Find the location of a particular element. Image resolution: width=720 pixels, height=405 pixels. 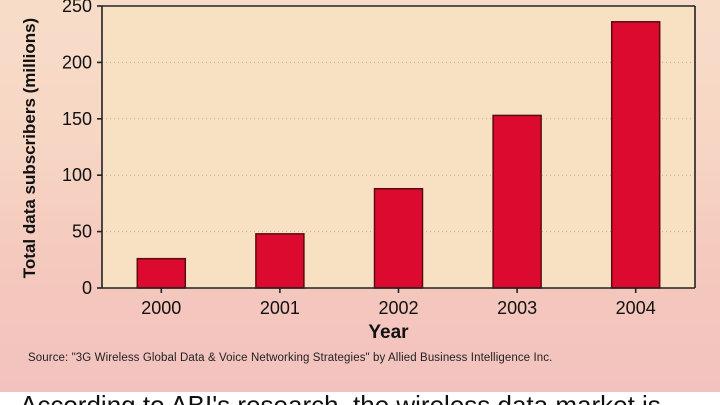

y-tick-label: 0 is located at coordinates (87, 288).